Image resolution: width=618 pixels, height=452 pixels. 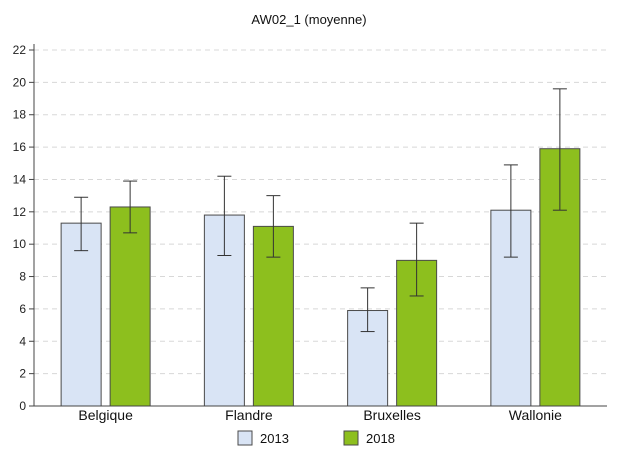 What do you see at coordinates (20, 244) in the screenshot?
I see `y-tick-label: 10` at bounding box center [20, 244].